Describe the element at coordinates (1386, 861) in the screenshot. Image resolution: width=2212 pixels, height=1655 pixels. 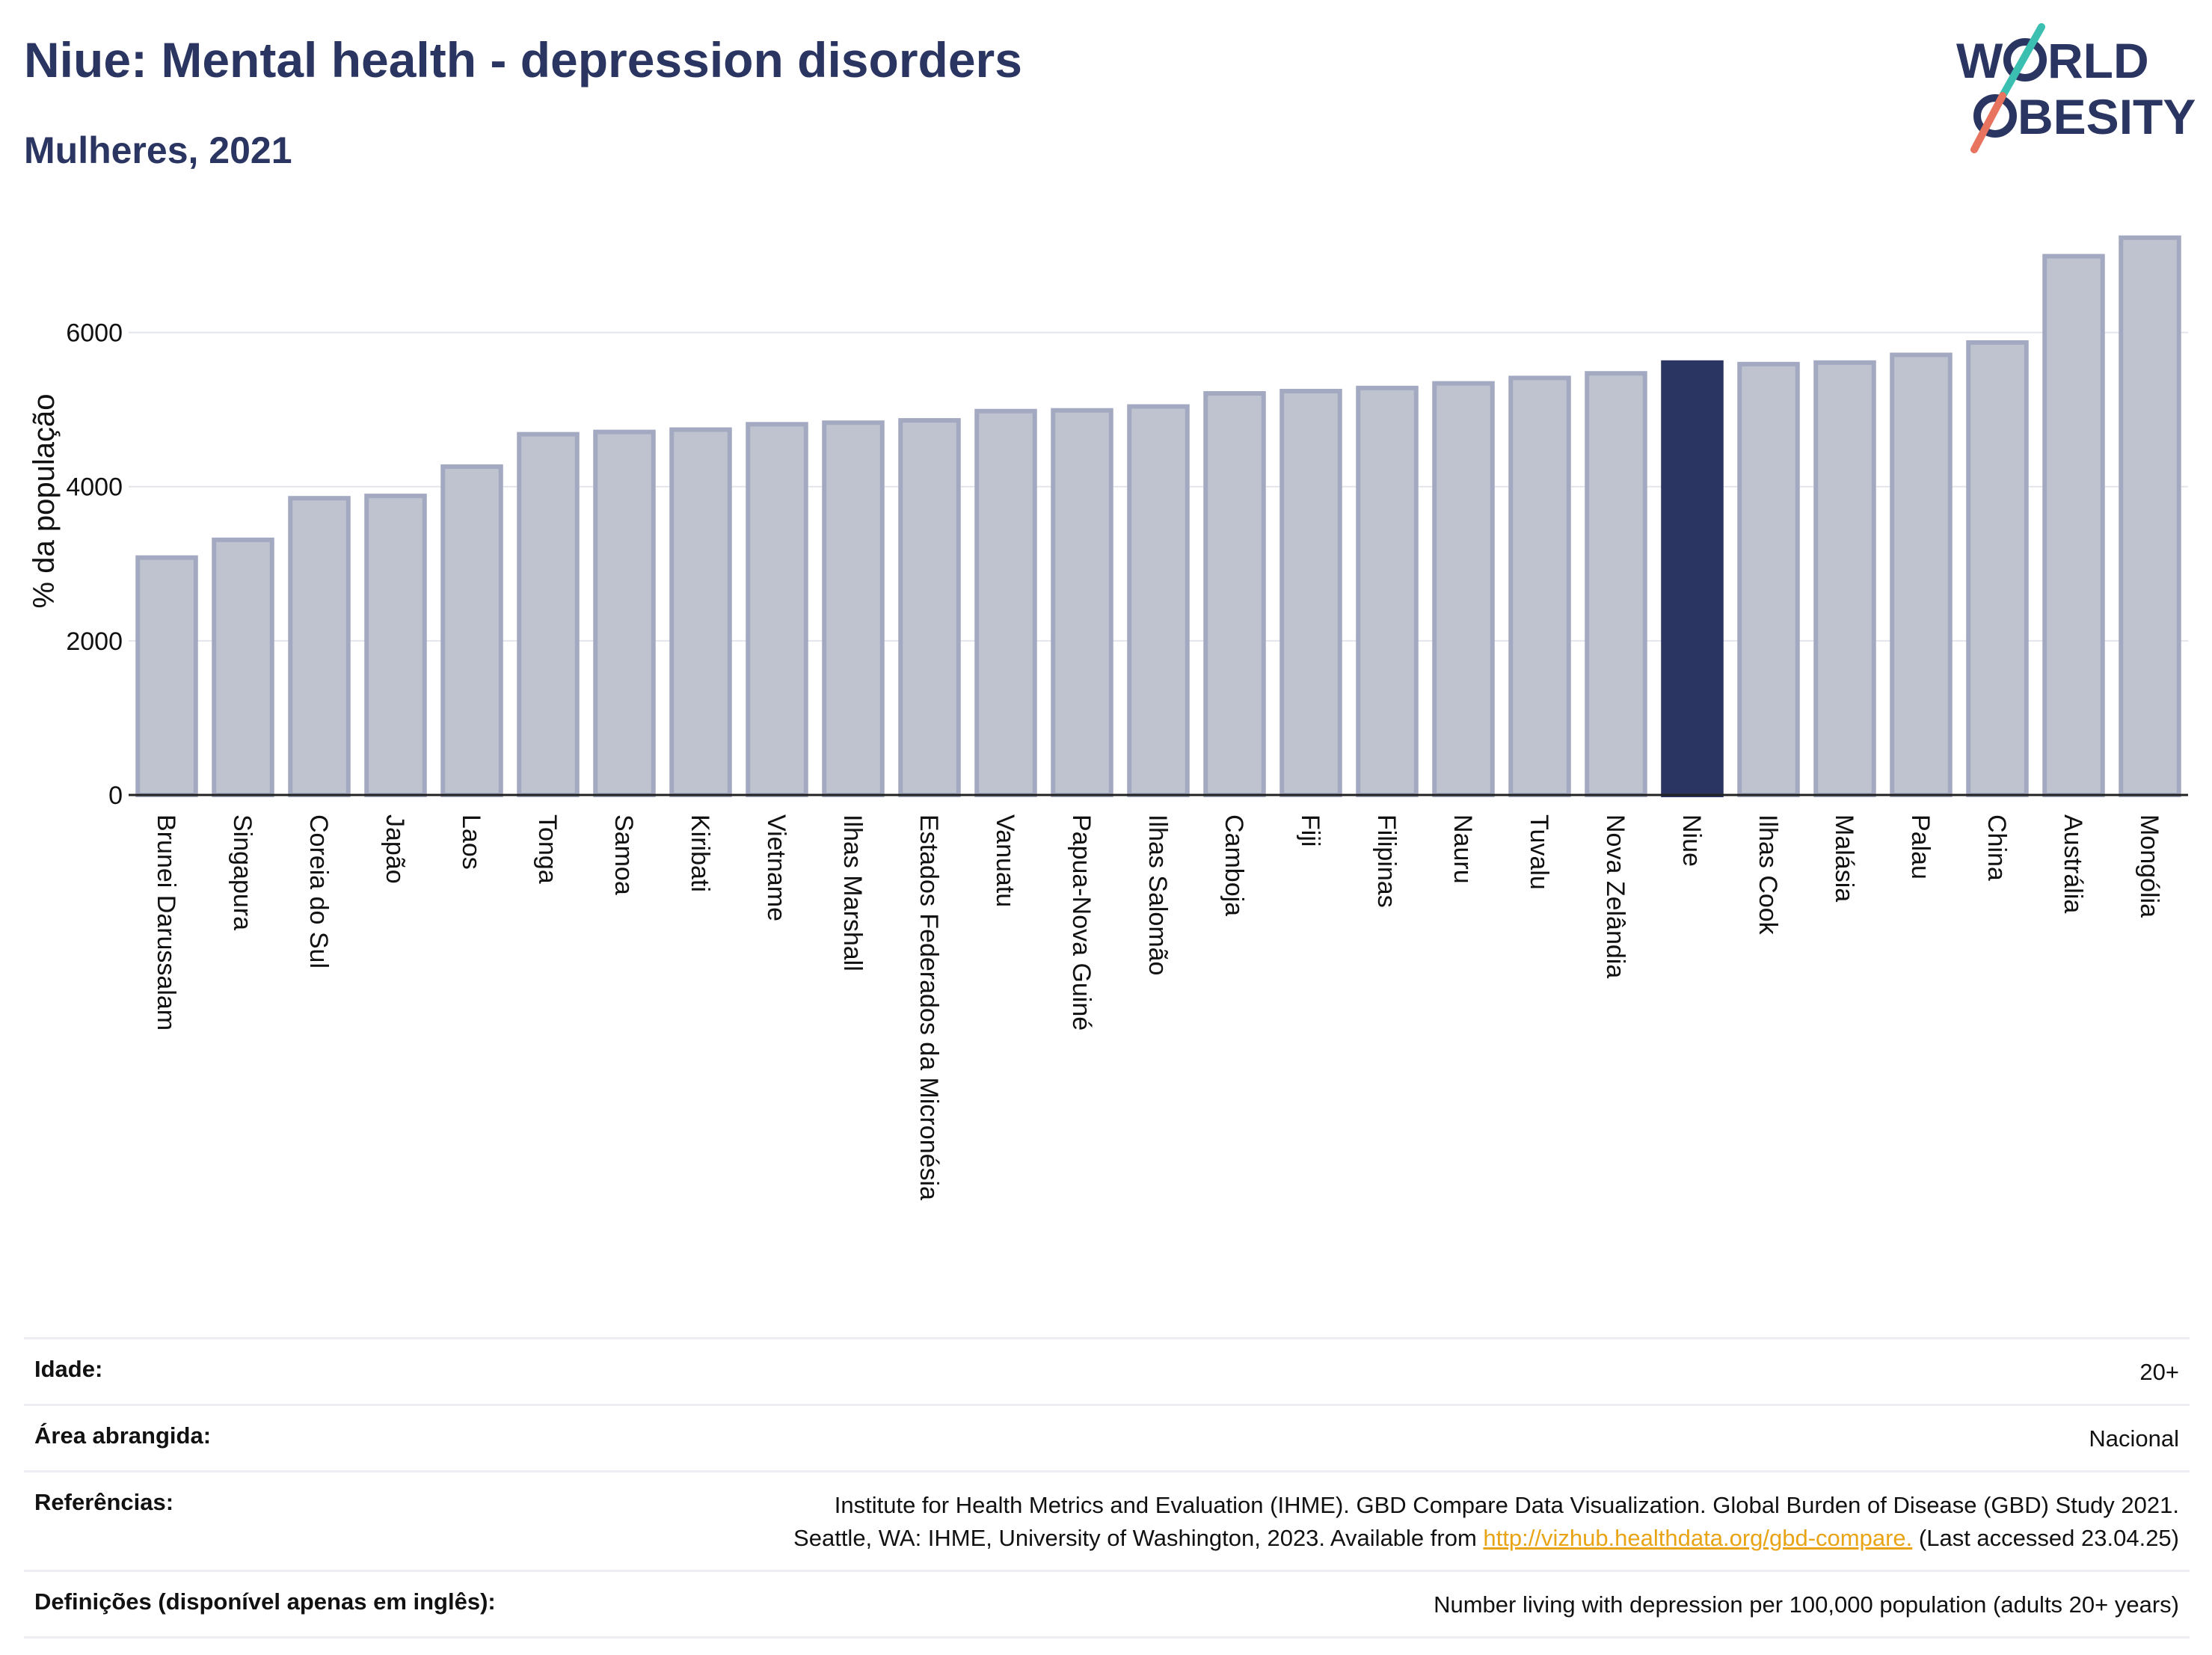
I see `x-tick-label: Filipinas` at that location.